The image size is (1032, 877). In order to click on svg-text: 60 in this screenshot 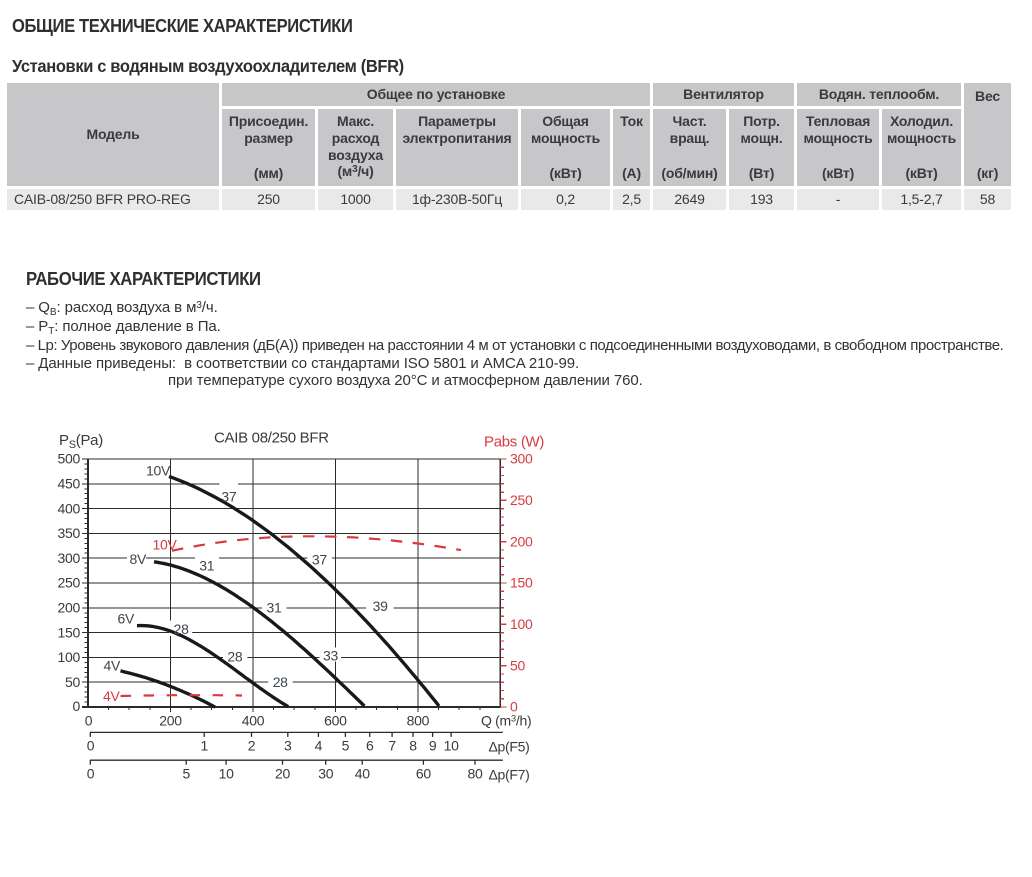, I will do `click(423, 773)`.